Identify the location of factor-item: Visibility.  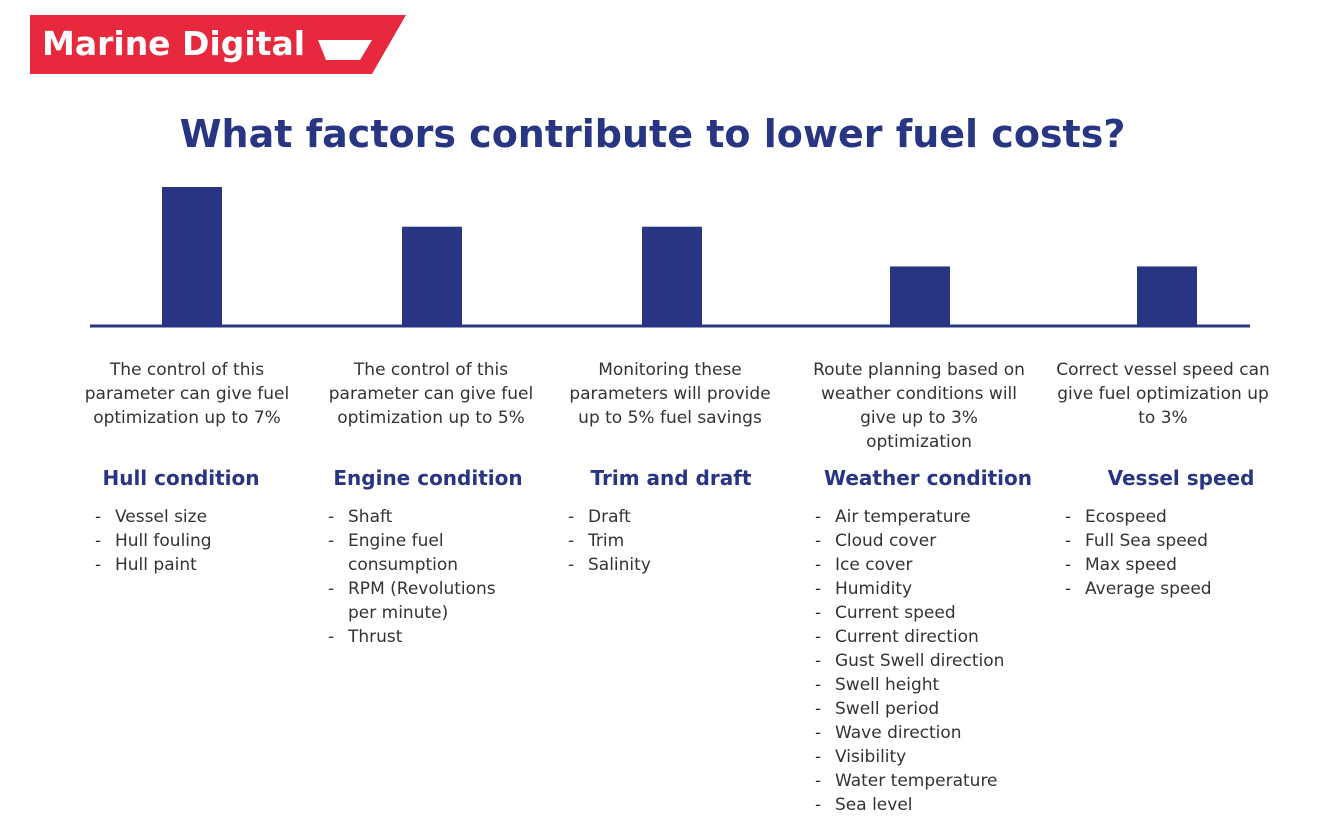
(915, 757).